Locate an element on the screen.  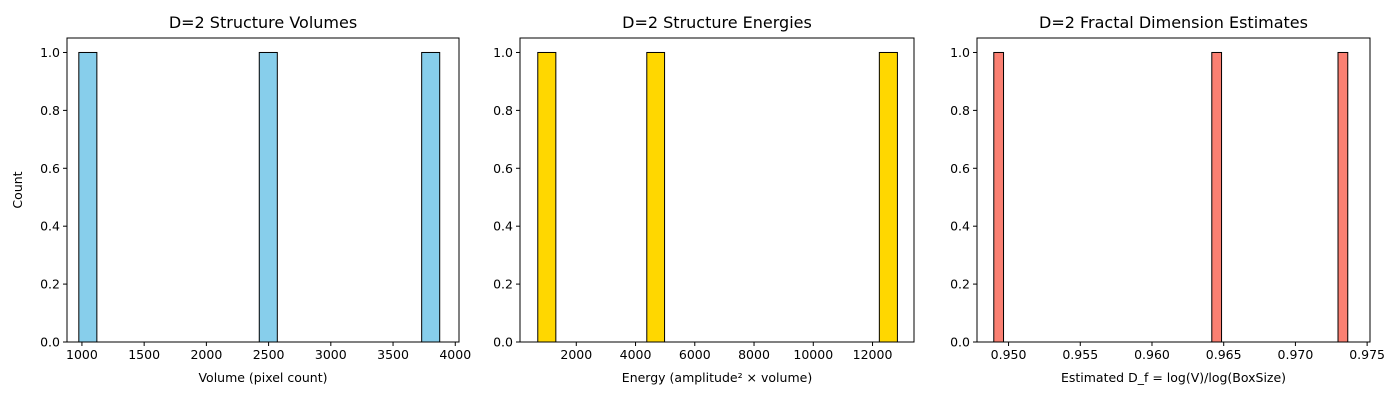
chart-1-xtick-label-4: 2500 is located at coordinates (269, 354).